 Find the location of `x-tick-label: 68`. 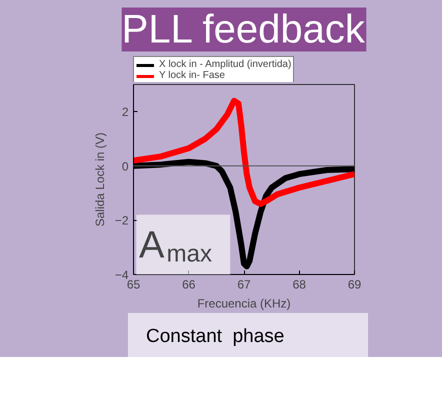

x-tick-label: 68 is located at coordinates (299, 285).